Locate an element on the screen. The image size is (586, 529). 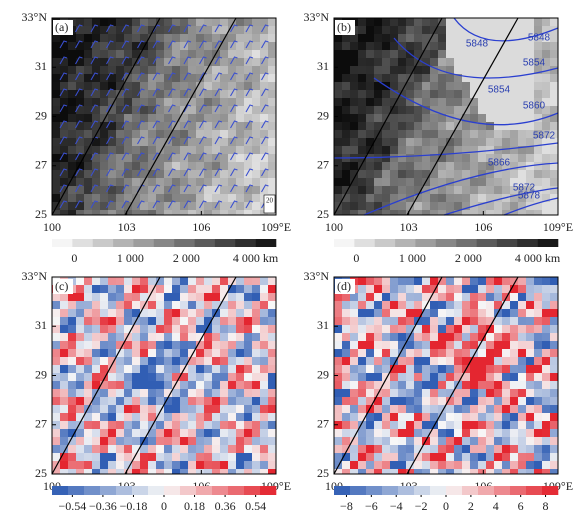
y-tick-label: 29 is located at coordinates (41, 115).